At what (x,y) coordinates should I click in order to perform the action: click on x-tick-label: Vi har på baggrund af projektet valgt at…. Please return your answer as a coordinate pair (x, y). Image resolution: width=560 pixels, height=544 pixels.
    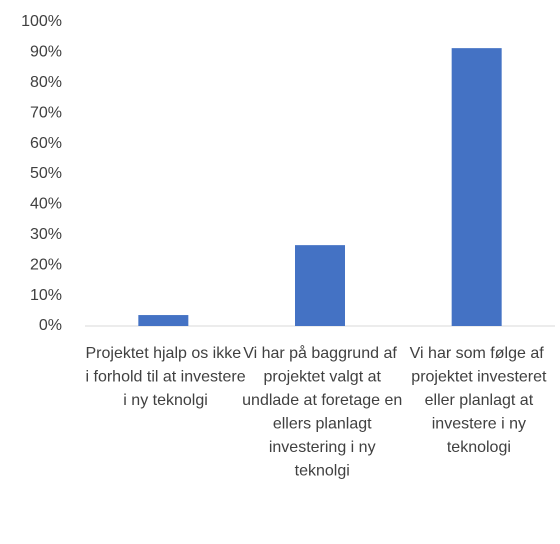
    Looking at the image, I should click on (320, 412).